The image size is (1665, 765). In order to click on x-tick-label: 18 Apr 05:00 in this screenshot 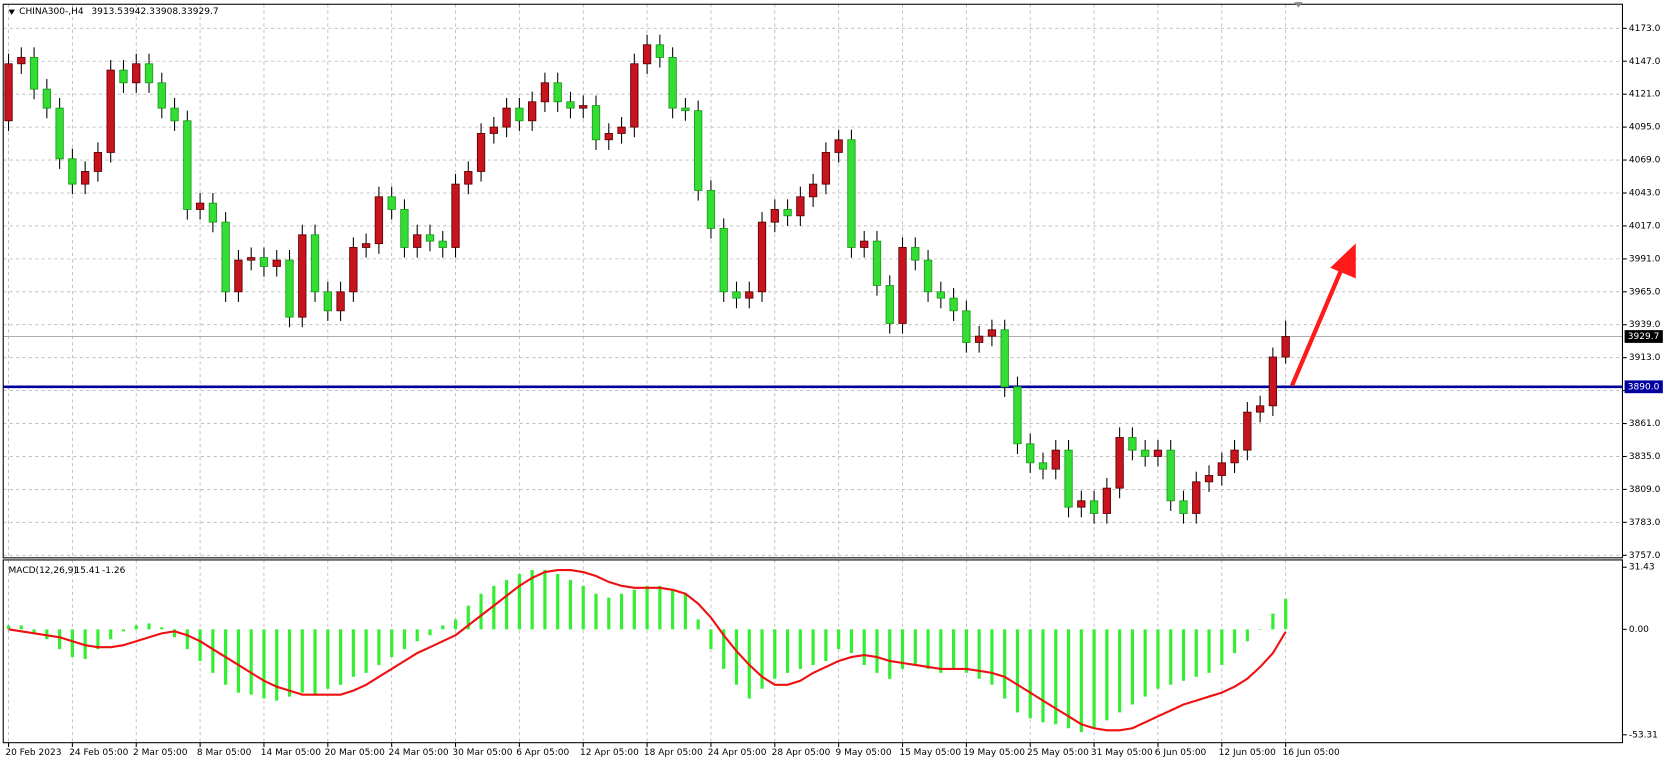, I will do `click(673, 753)`.